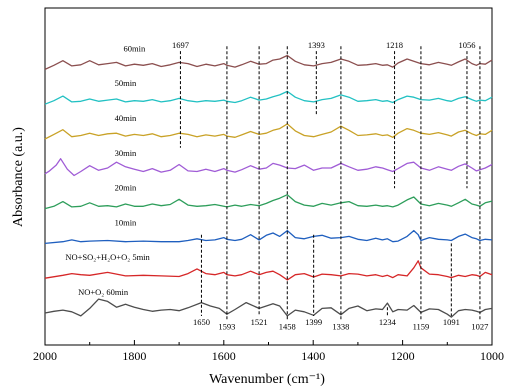  I want to click on marker-label: 1650, so click(201, 322).